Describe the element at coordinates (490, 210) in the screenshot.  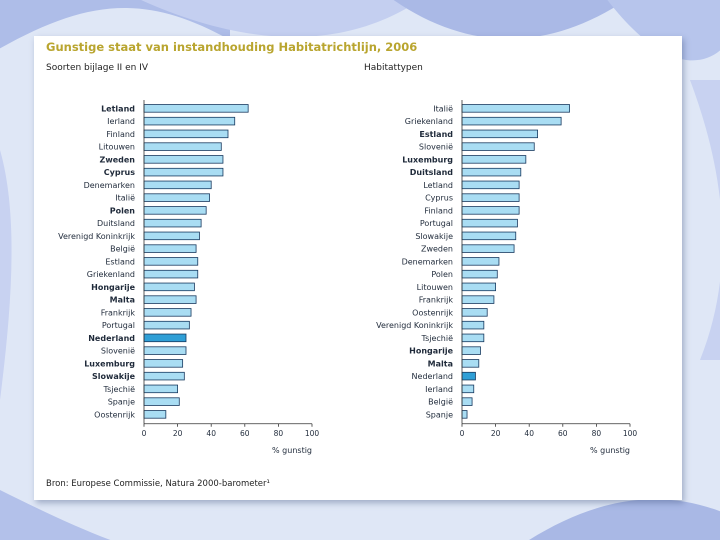
I see `bar-finland` at that location.